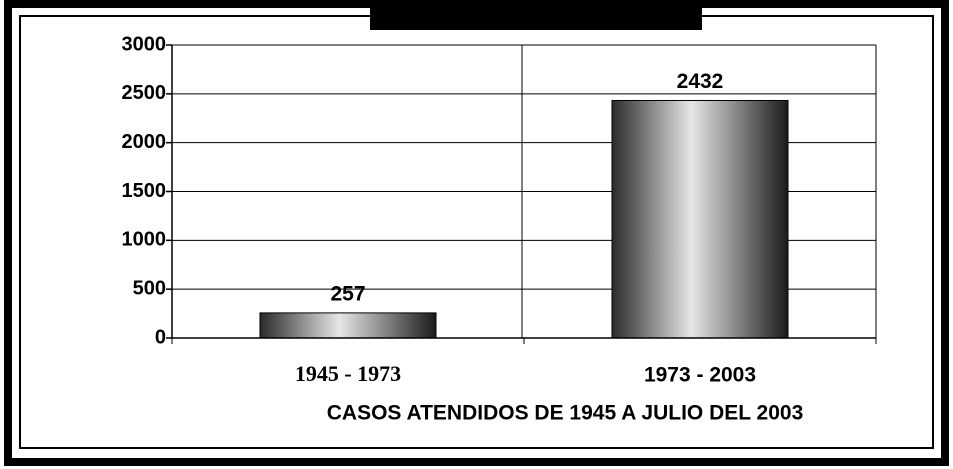  Describe the element at coordinates (144, 240) in the screenshot. I see `y-tick-label: 1000` at that location.